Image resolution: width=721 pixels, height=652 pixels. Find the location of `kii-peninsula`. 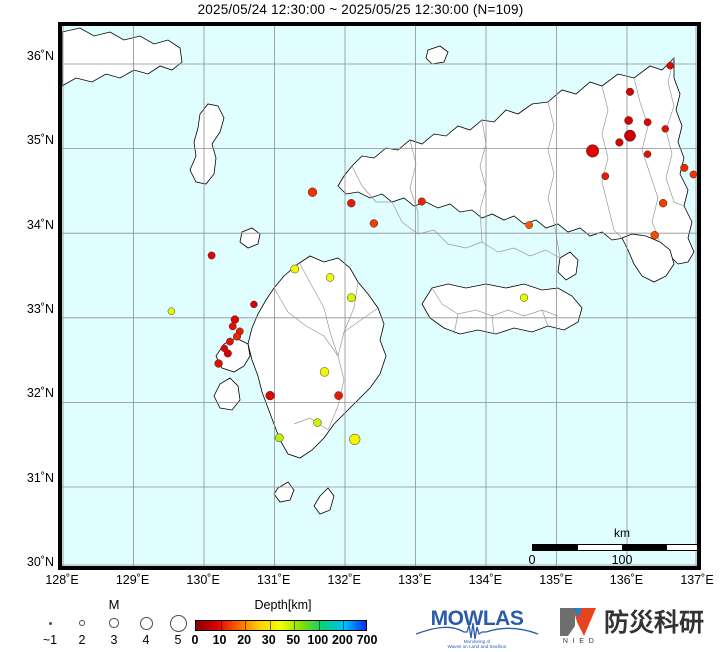

kii-peninsula is located at coordinates (648, 258).